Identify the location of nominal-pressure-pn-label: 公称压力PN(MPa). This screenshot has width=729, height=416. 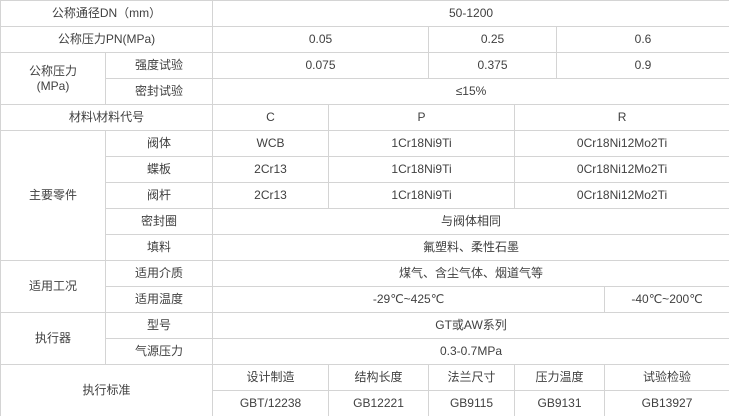
(107, 39).